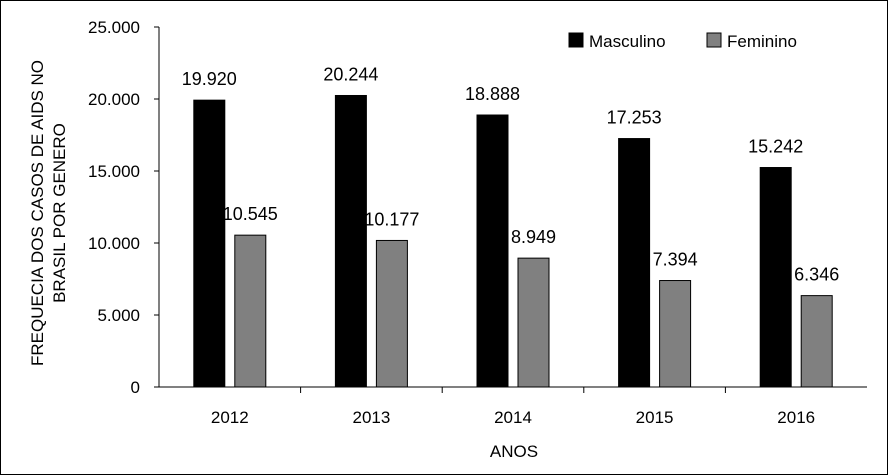  I want to click on data-label-feminino-2012: 10.545, so click(250, 214).